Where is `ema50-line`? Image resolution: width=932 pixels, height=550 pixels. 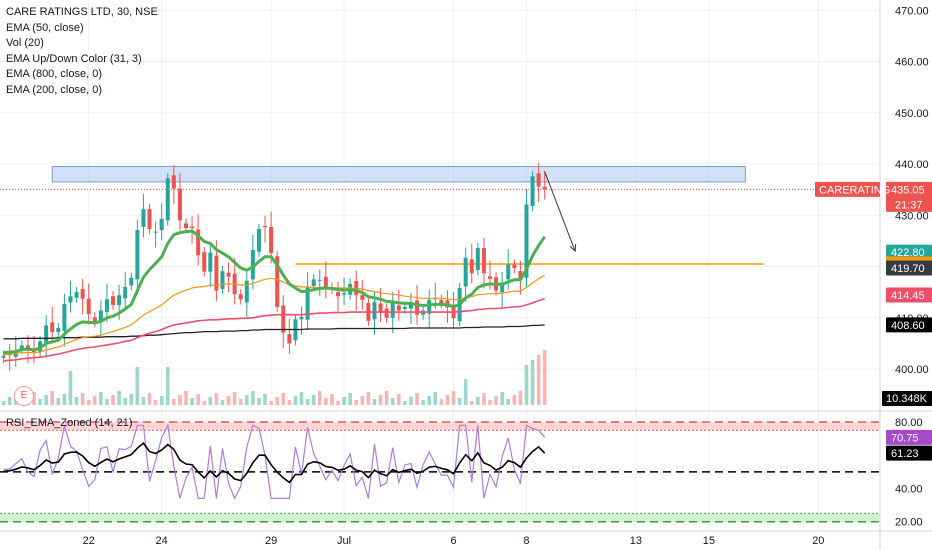 ema50-line is located at coordinates (274, 315).